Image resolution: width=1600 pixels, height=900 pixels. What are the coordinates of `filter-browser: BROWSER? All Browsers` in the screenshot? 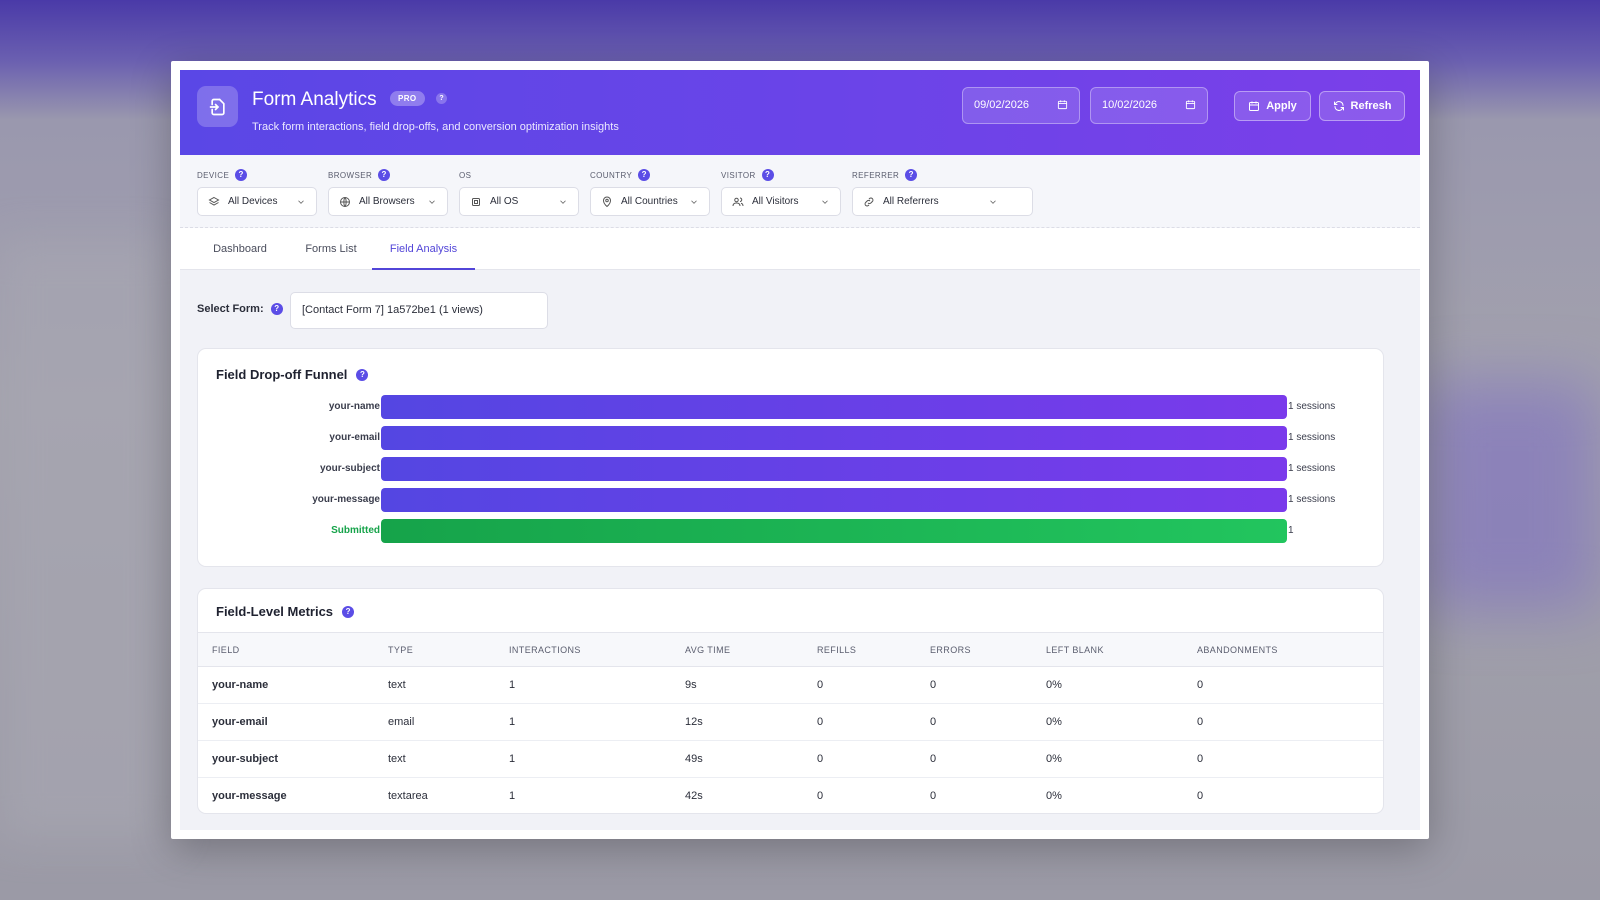 It's located at (388, 192).